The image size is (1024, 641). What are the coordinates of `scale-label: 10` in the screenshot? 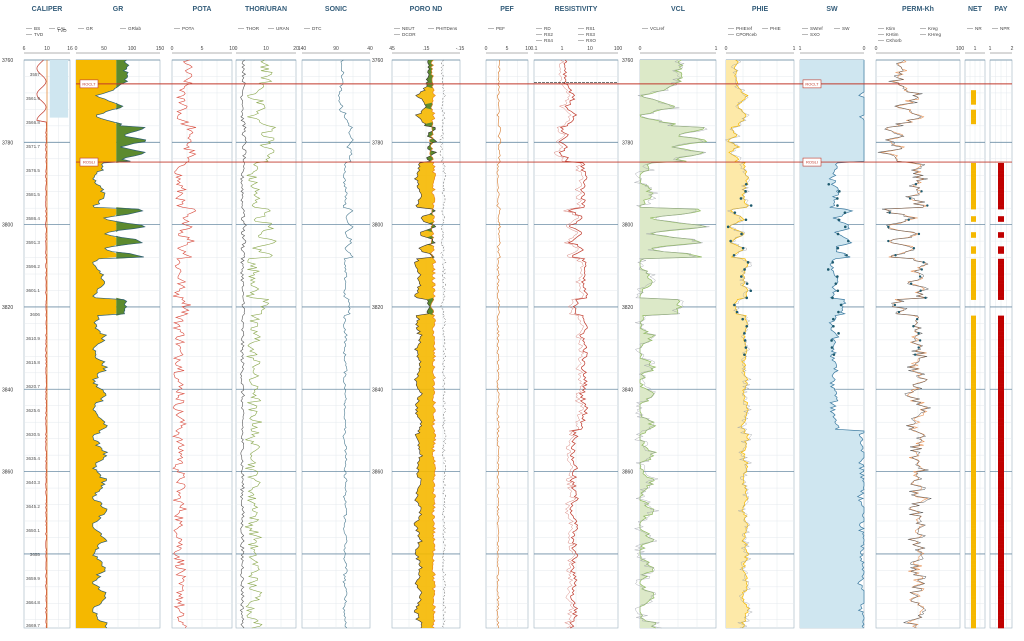 It's located at (590, 49).